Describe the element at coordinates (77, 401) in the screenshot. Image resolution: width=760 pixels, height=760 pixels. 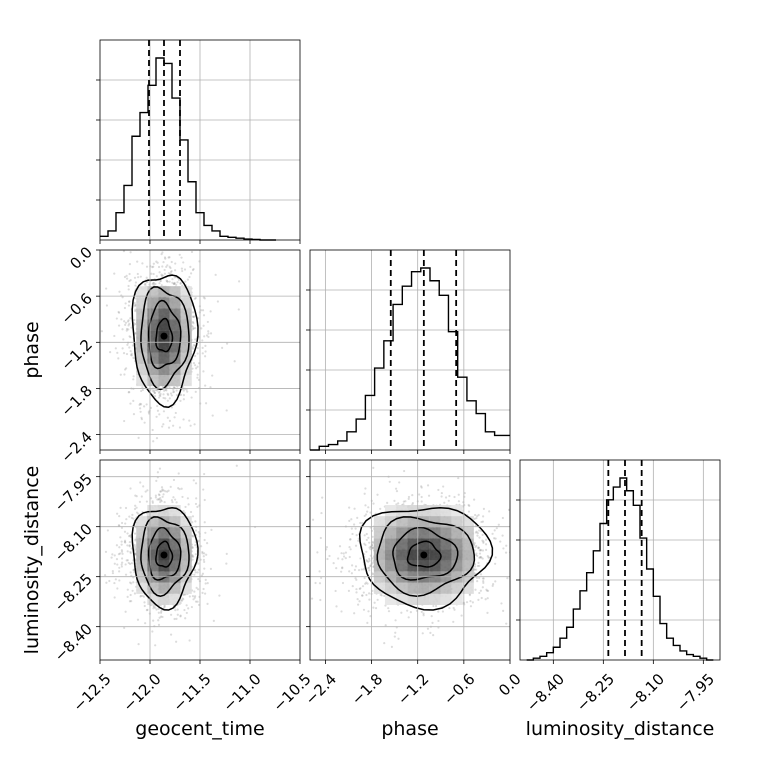
I see `joint-geocent-time-phase-ytick-label: −1.8` at that location.